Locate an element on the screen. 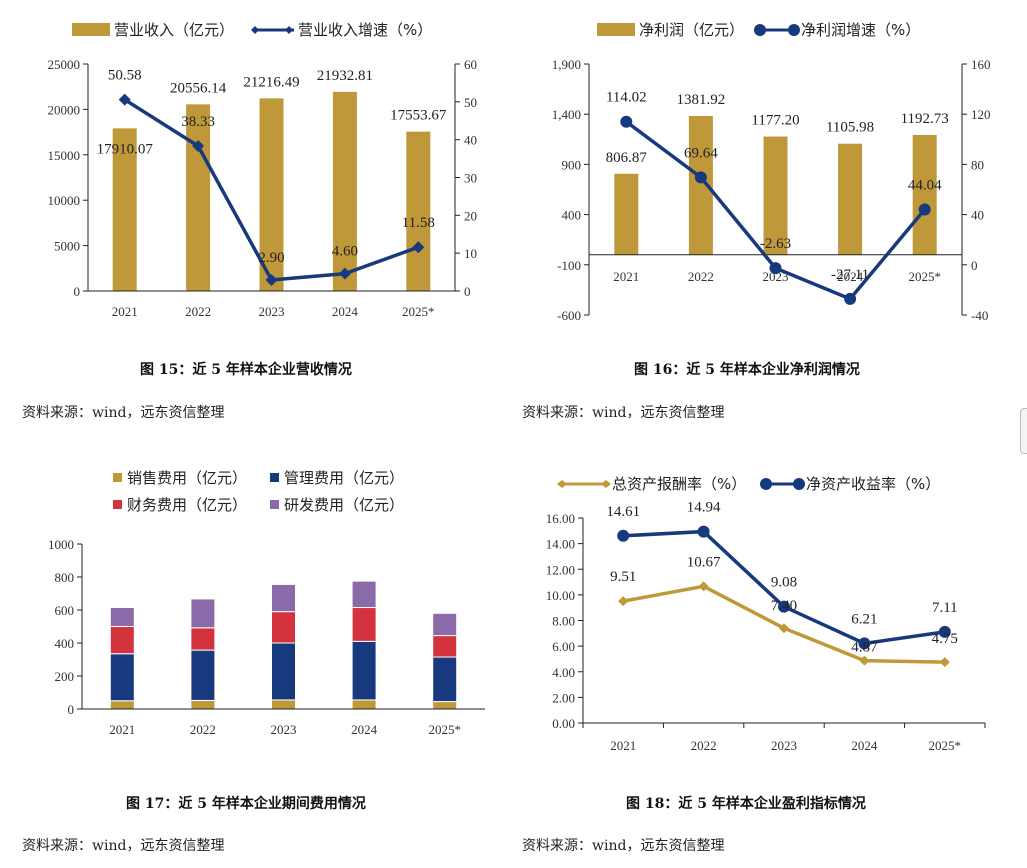 The height and width of the screenshot is (868, 1027). legend-label-growth: 营业收入增速（%） is located at coordinates (365, 30).